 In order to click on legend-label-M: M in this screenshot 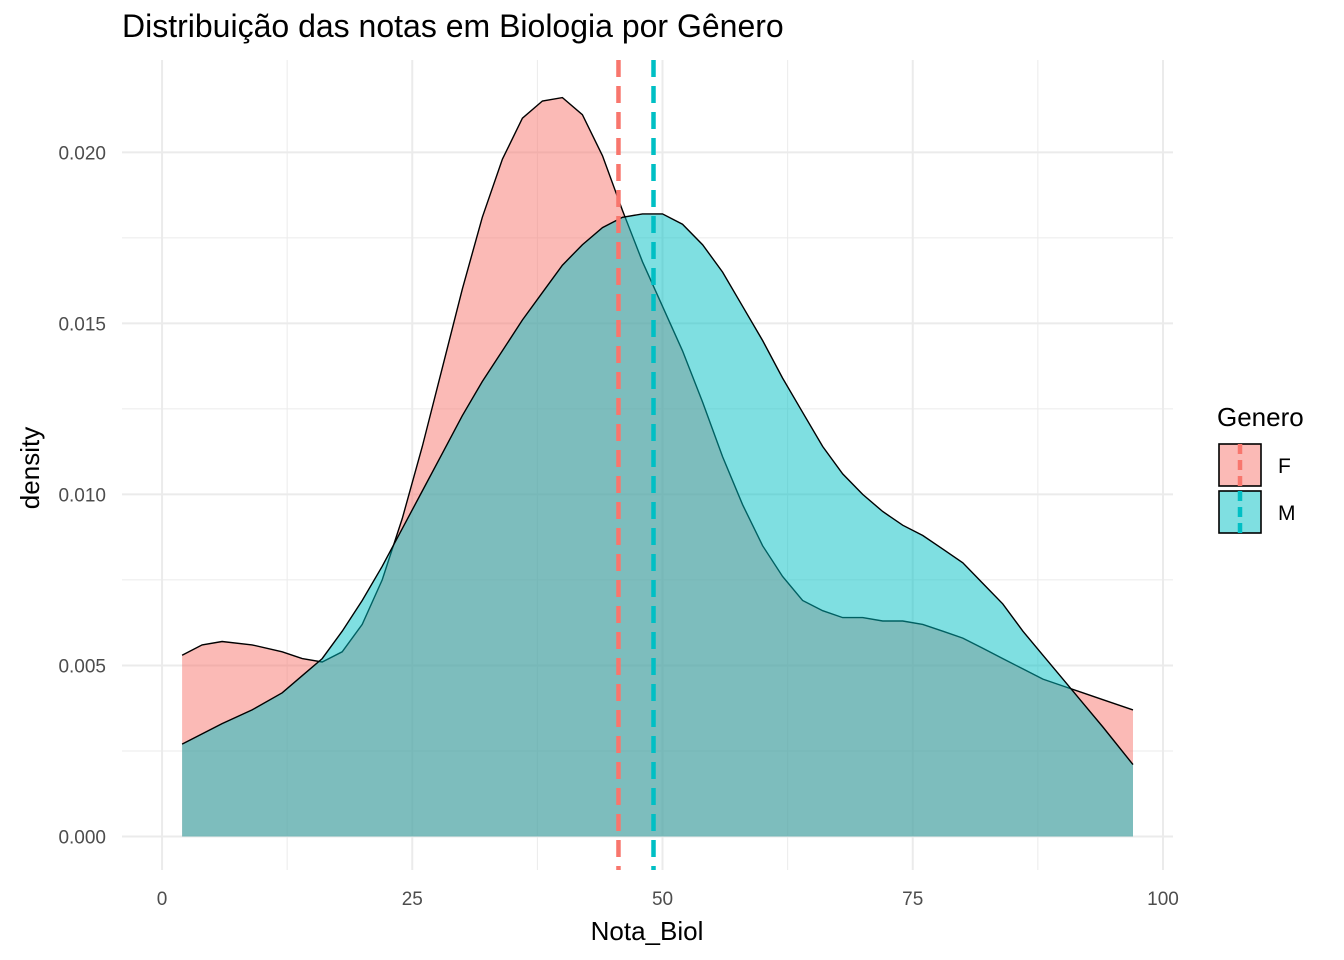, I will do `click(1287, 513)`.